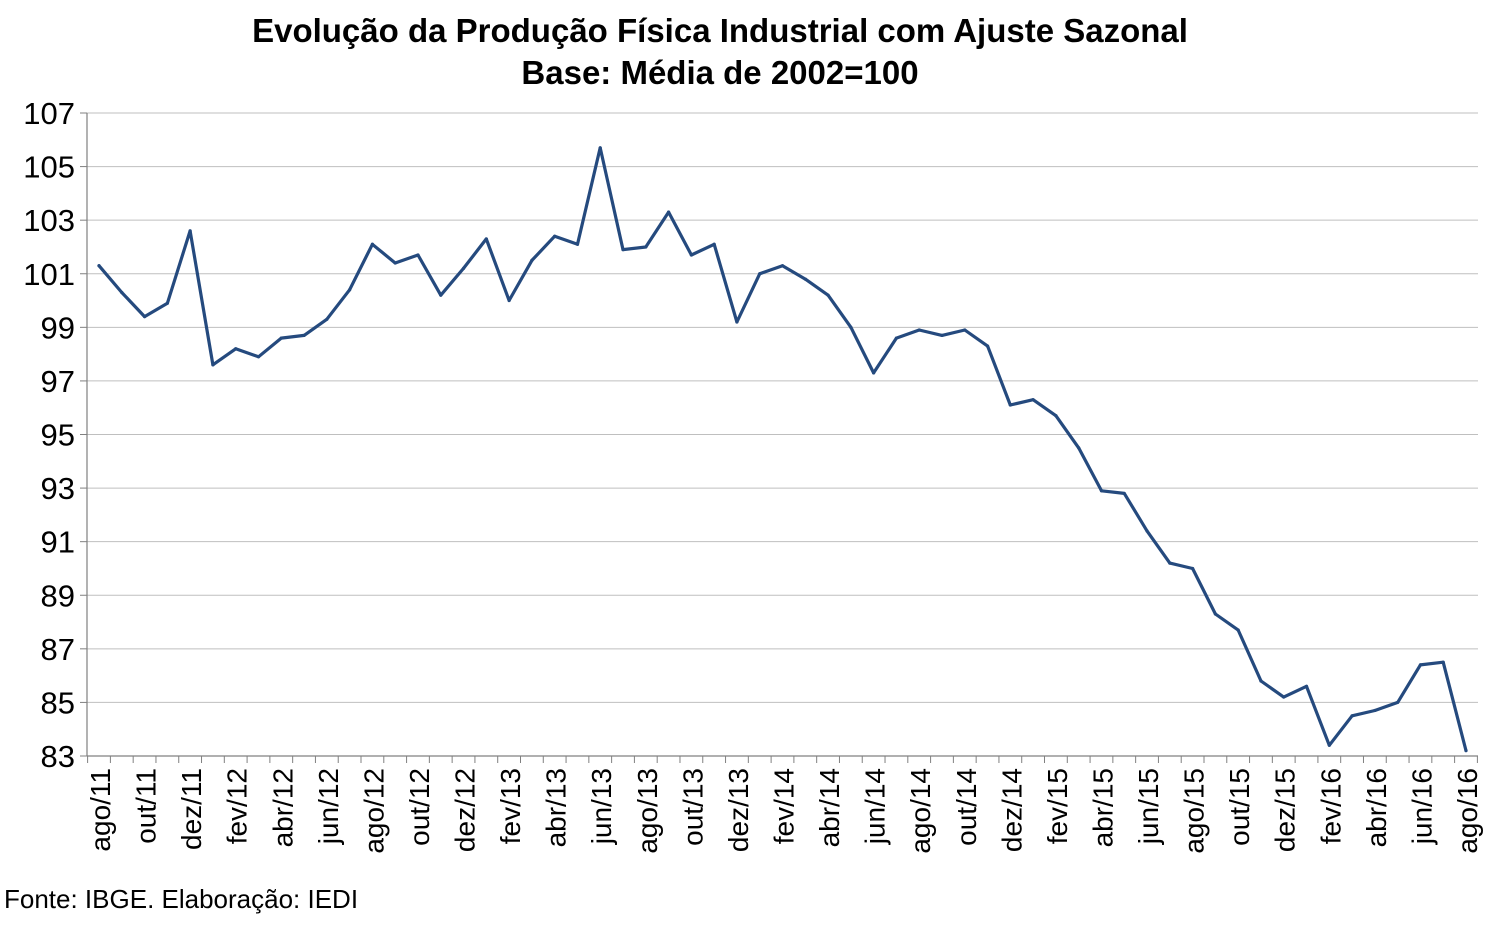 This screenshot has width=1501, height=928. I want to click on x-tick-label: ago/12, so click(373, 811).